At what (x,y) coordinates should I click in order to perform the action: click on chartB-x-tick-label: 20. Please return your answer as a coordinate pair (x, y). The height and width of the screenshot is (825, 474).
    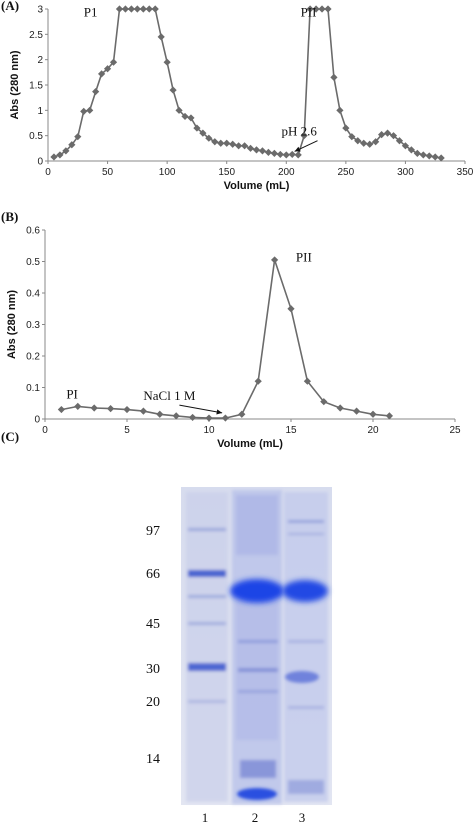
    Looking at the image, I should click on (373, 430).